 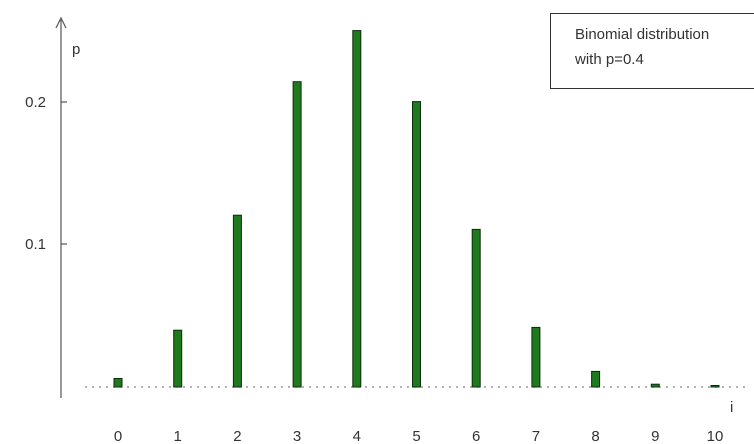 I want to click on legend-line-1: Binomial distribution, so click(x=642, y=34).